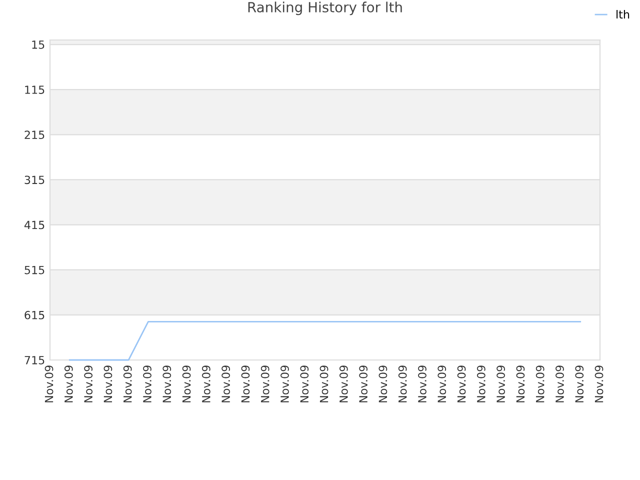 The image size is (640, 480). What do you see at coordinates (34, 180) in the screenshot?
I see `y-tick-label: 315` at bounding box center [34, 180].